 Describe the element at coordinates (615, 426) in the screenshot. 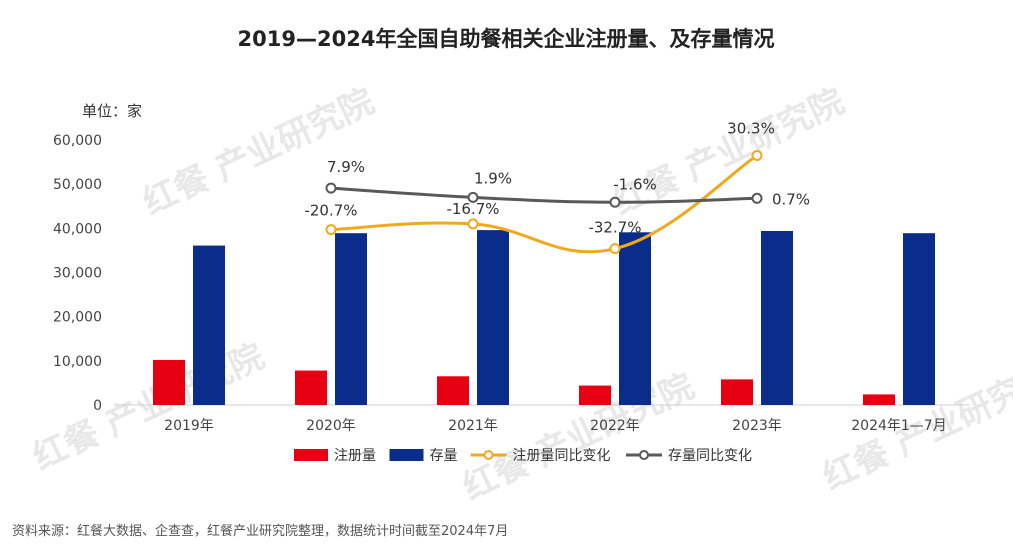

I see `x-tick-label: 2022年` at that location.